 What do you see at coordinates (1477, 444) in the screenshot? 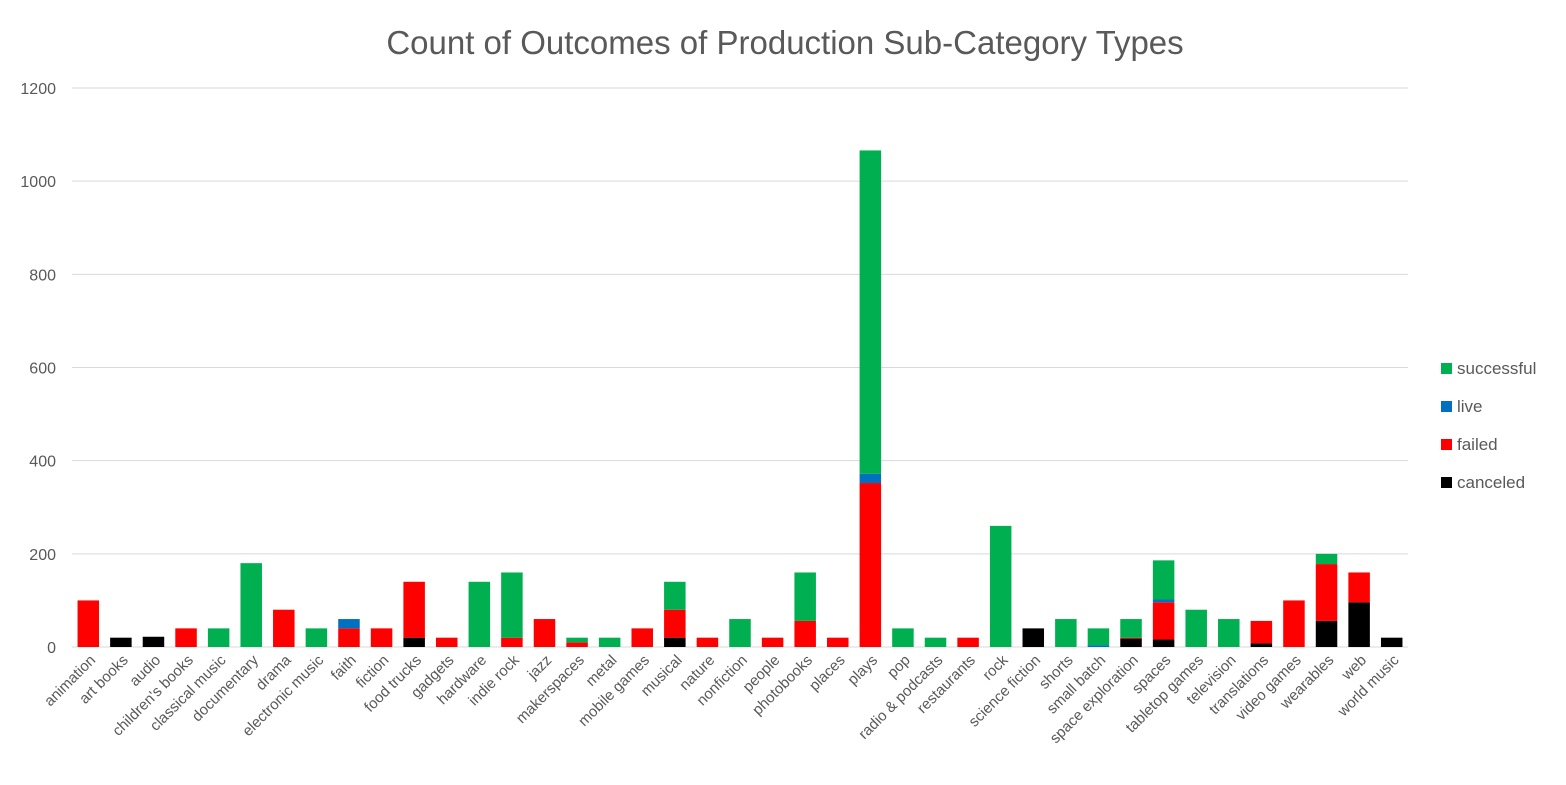
I see `legend-label-failed: failed` at bounding box center [1477, 444].